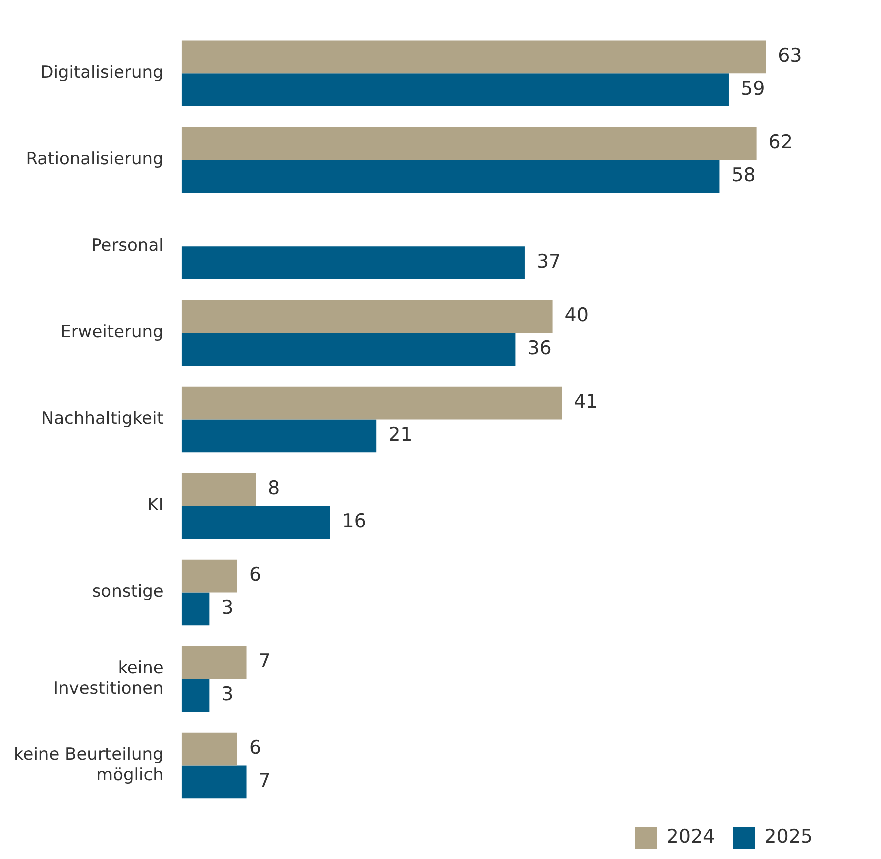 Image resolution: width=881 pixels, height=859 pixels. I want to click on y-tick-label: sonstige, so click(128, 592).